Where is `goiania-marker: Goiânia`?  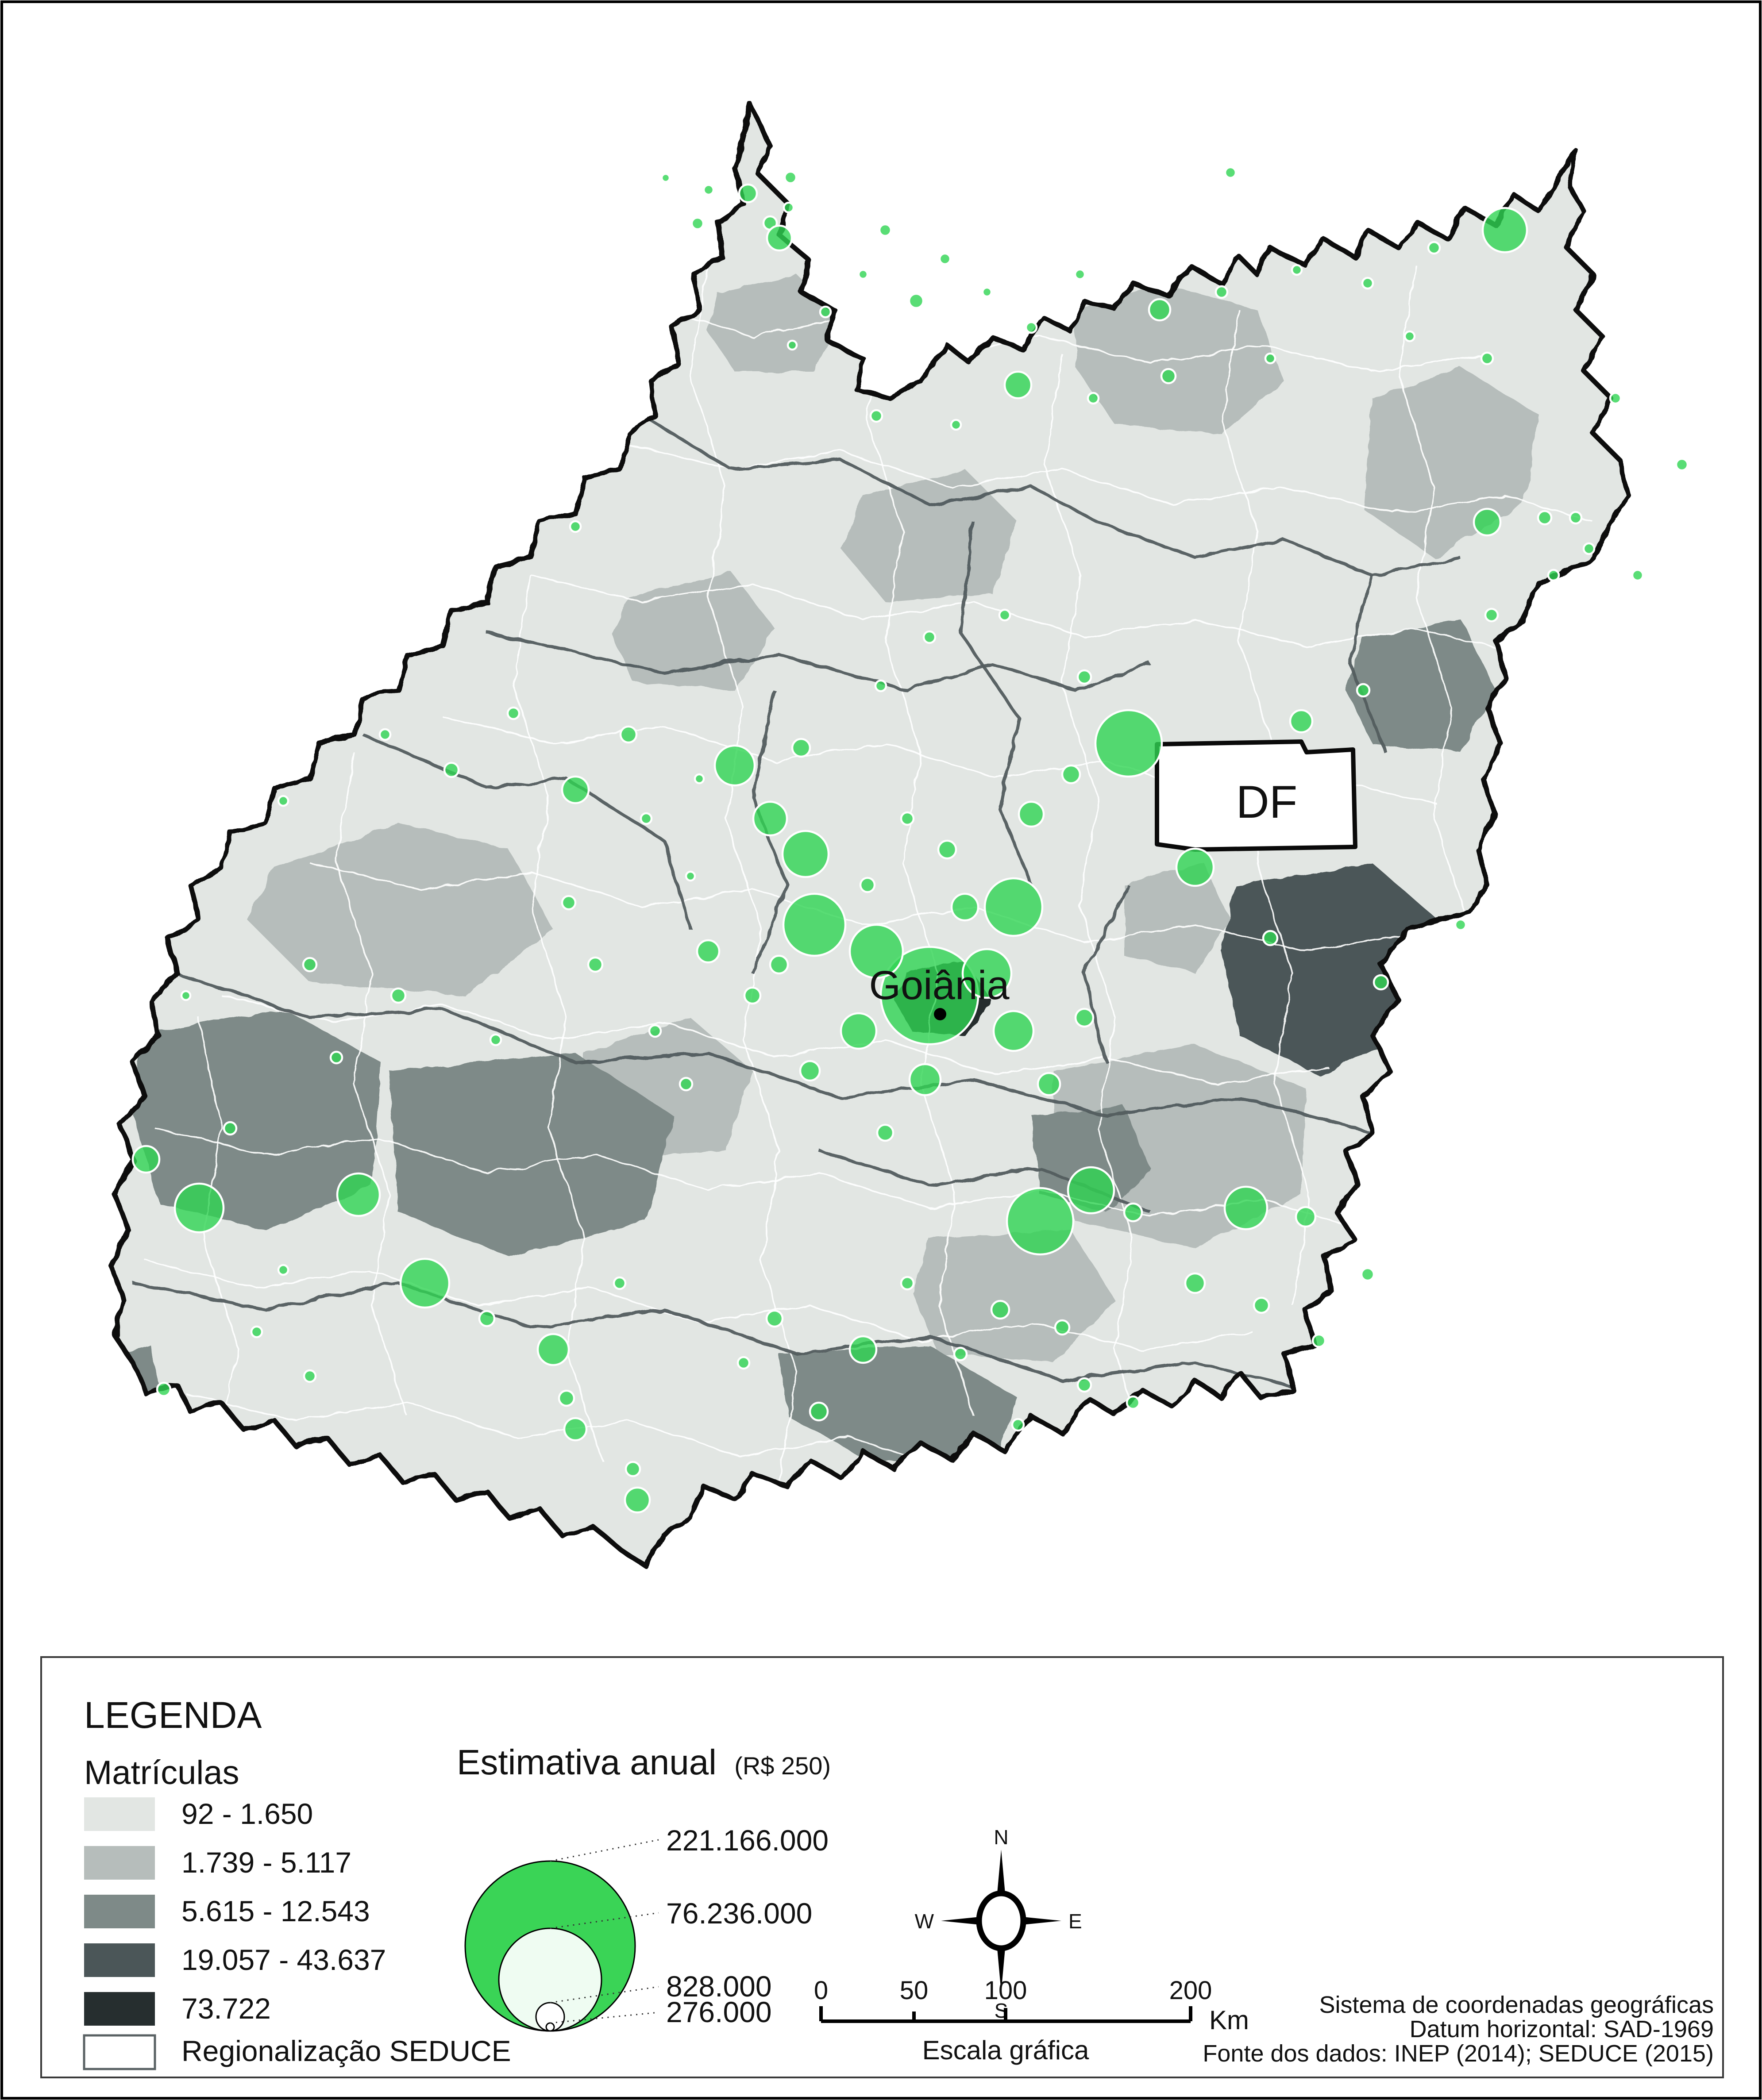 goiania-marker: Goiânia is located at coordinates (939, 991).